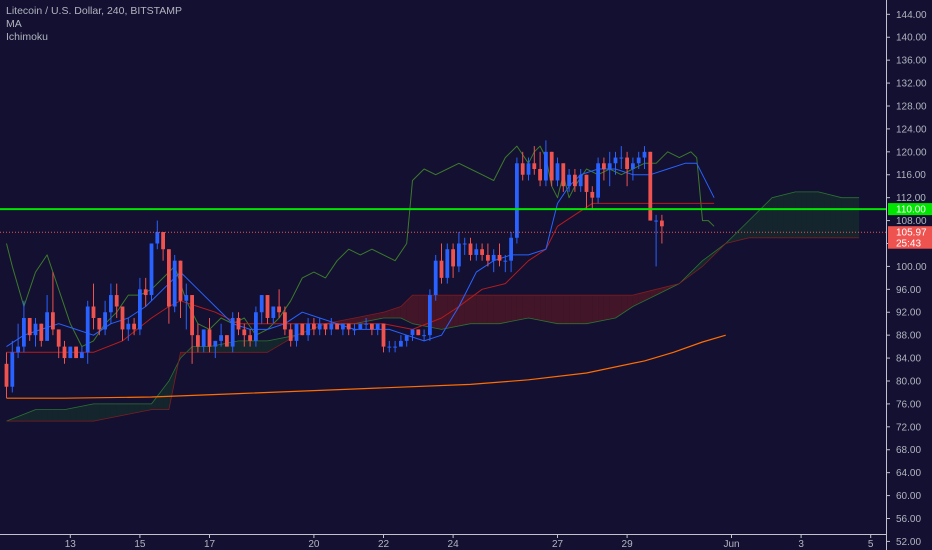  Describe the element at coordinates (911, 15) in the screenshot. I see `y-tick-label: 144.00` at that location.